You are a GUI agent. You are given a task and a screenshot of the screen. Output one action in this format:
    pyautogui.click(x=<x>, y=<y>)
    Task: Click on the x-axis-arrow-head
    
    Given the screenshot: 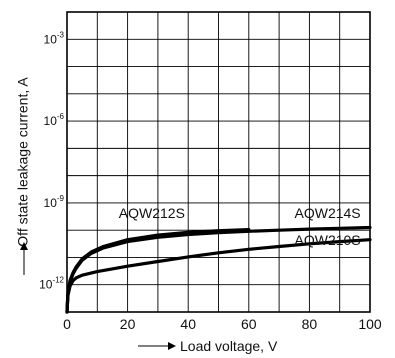 What is the action you would take?
    pyautogui.click(x=172, y=346)
    